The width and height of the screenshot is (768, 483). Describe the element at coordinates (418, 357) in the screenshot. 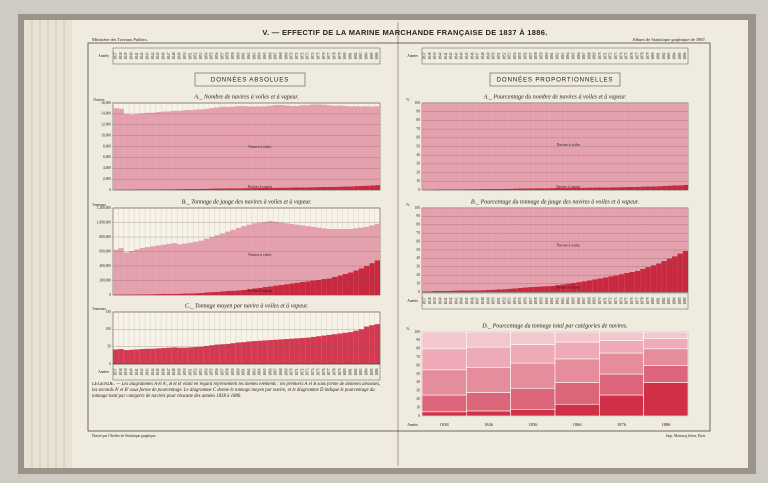

I see `y-tick-label: 70` at that location.